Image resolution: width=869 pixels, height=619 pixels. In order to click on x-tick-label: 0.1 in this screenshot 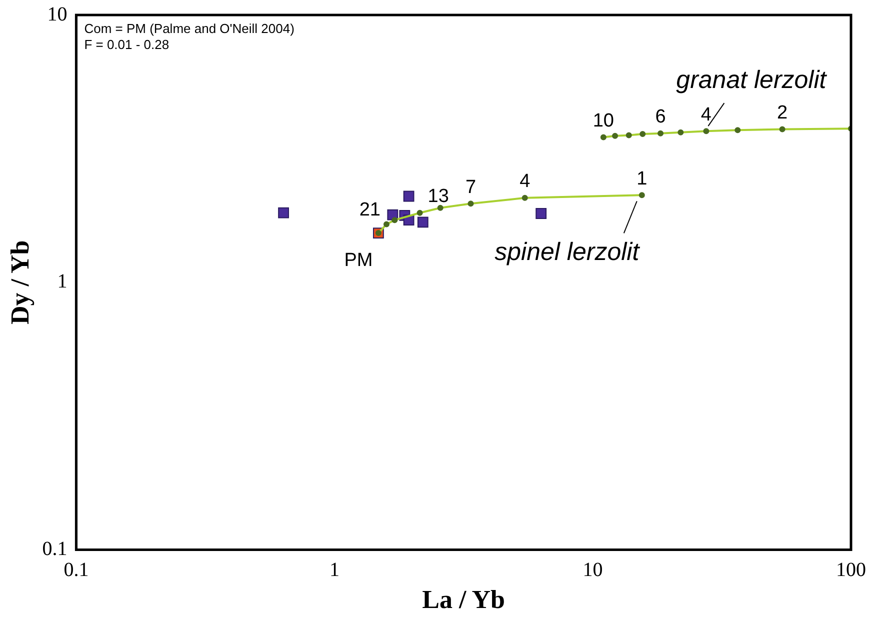, I will do `click(76, 570)`.